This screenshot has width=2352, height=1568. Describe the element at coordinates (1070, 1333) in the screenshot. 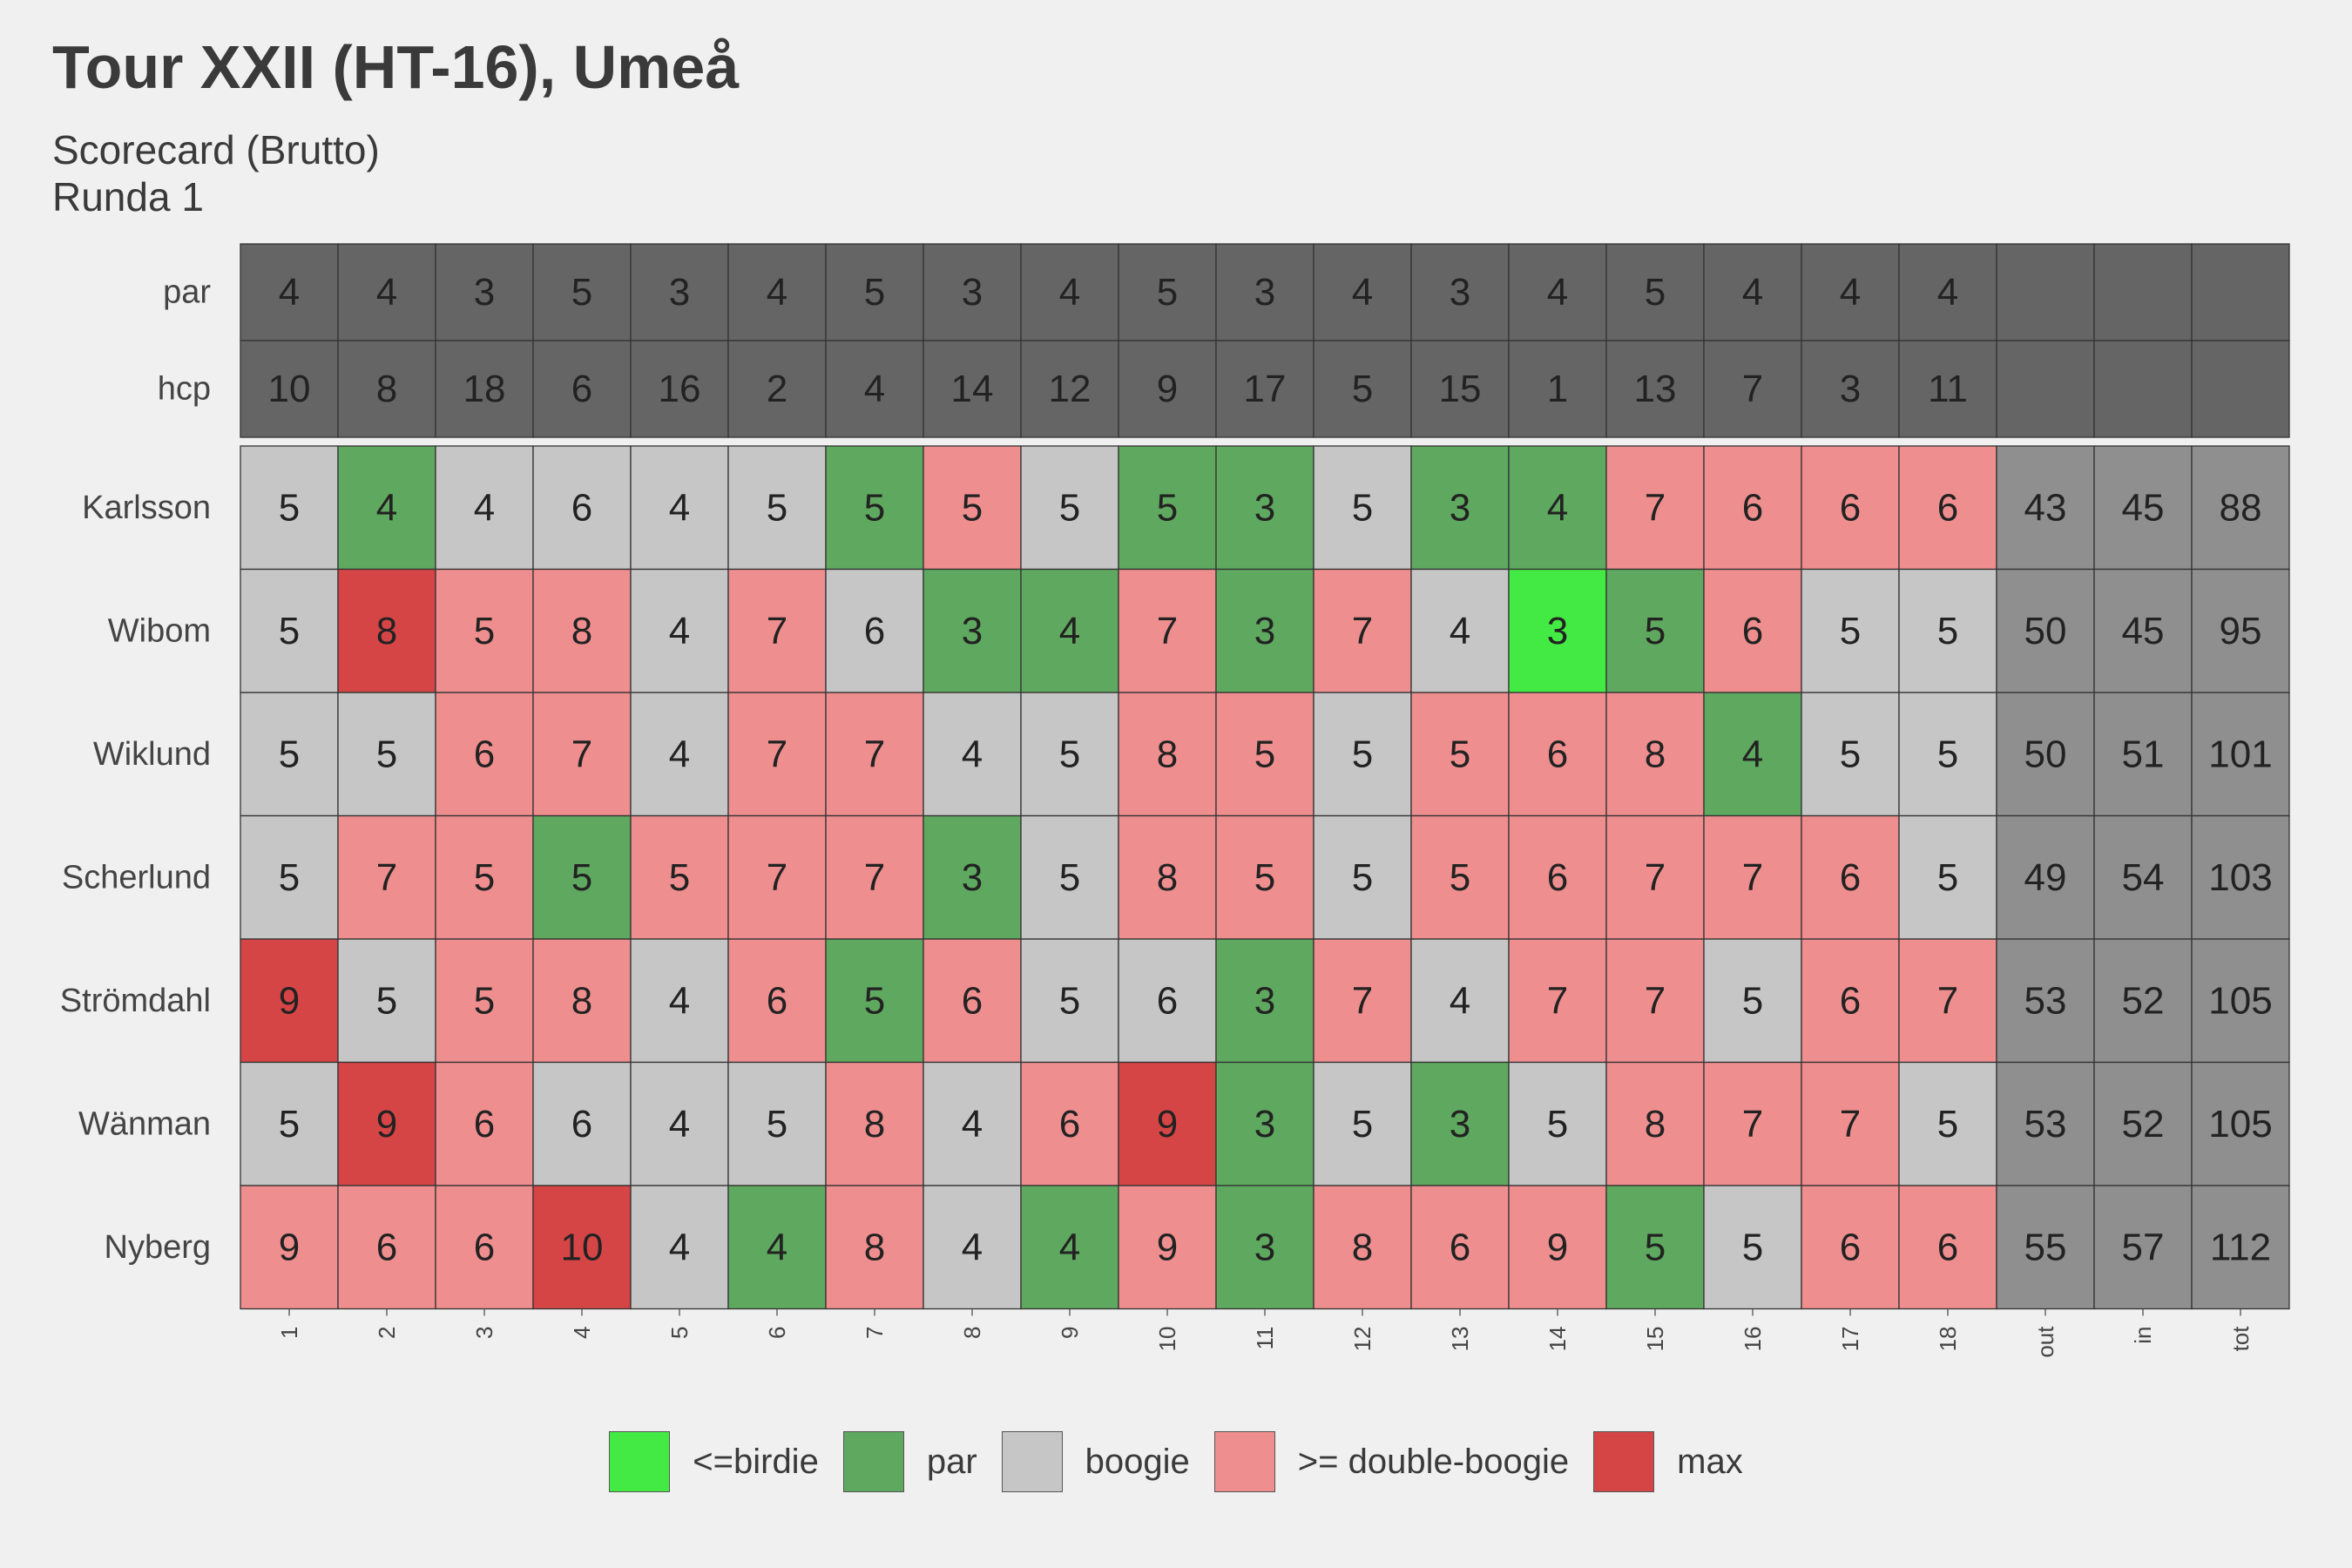

I see `x-tick-label: 9` at that location.